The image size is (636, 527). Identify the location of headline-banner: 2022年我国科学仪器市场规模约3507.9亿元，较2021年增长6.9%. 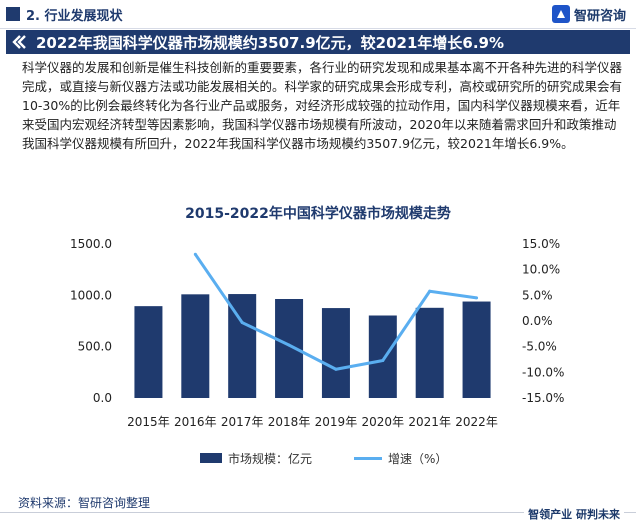
(318, 42).